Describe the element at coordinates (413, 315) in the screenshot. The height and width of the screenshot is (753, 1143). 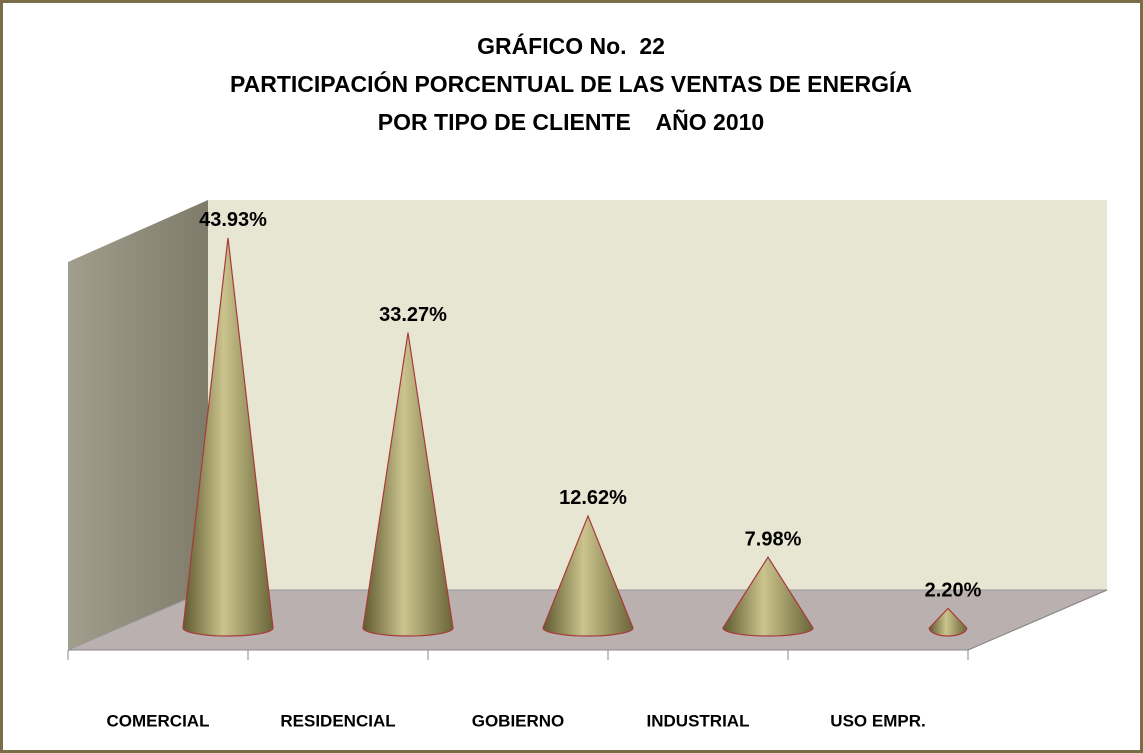
I see `data-label: 33.27%` at that location.